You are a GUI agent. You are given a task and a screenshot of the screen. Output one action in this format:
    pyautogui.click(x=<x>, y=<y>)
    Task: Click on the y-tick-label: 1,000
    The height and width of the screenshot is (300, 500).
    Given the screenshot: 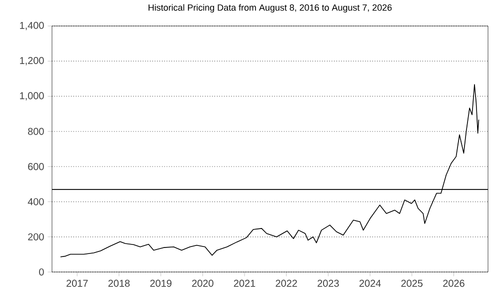 What is the action you would take?
    pyautogui.click(x=32, y=96)
    